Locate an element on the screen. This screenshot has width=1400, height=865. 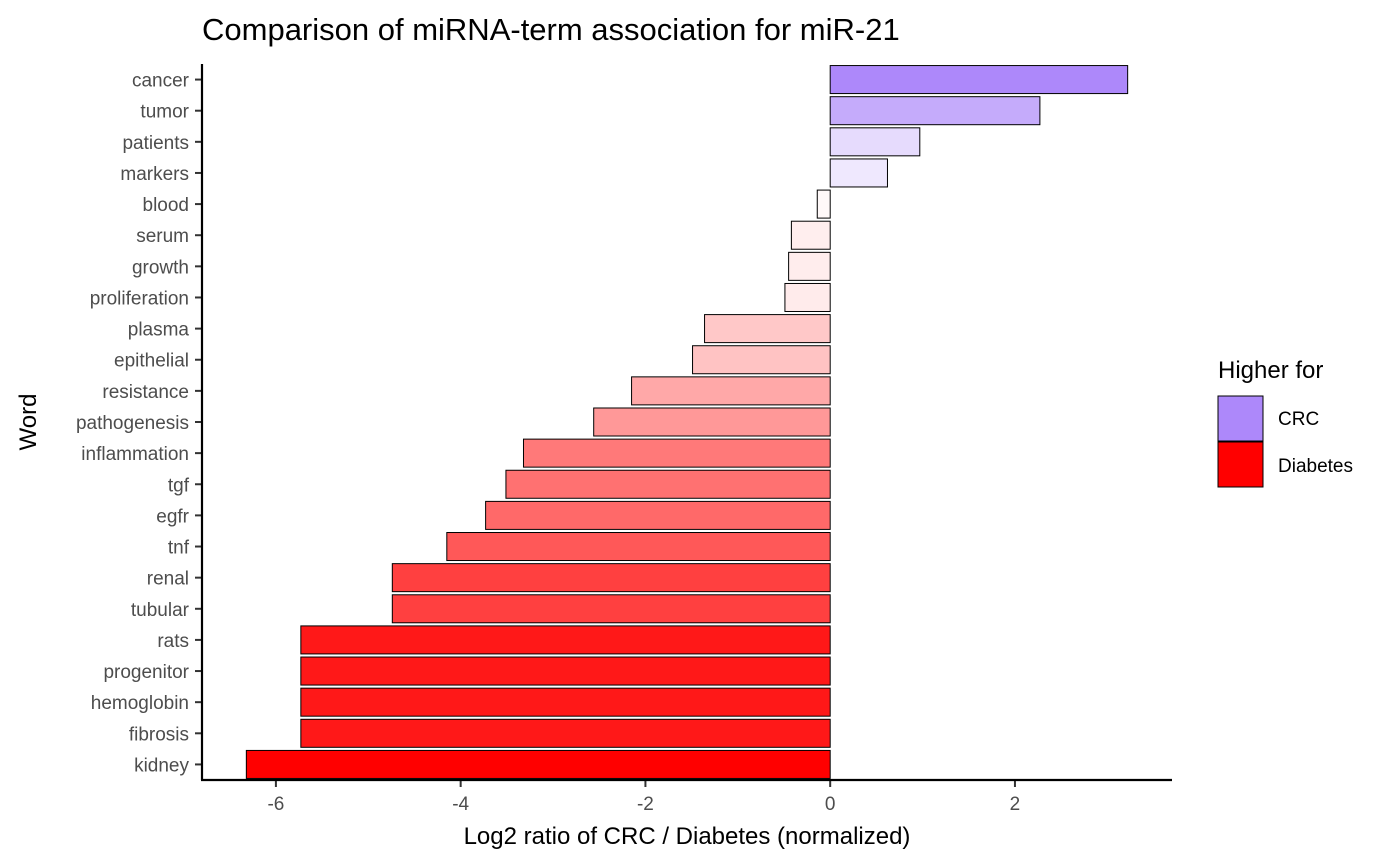
x-axis-ticks: -6 -4 -2 0 2 is located at coordinates (643, 797).